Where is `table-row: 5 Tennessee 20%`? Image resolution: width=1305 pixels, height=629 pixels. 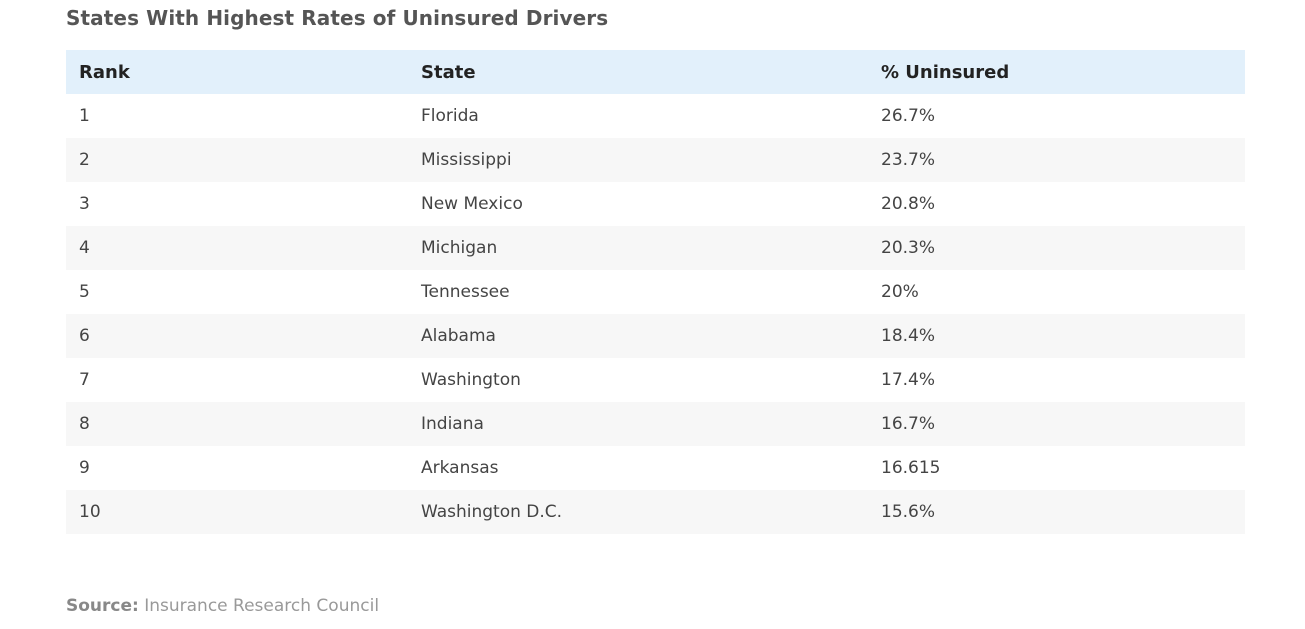 table-row: 5 Tennessee 20% is located at coordinates (655, 292).